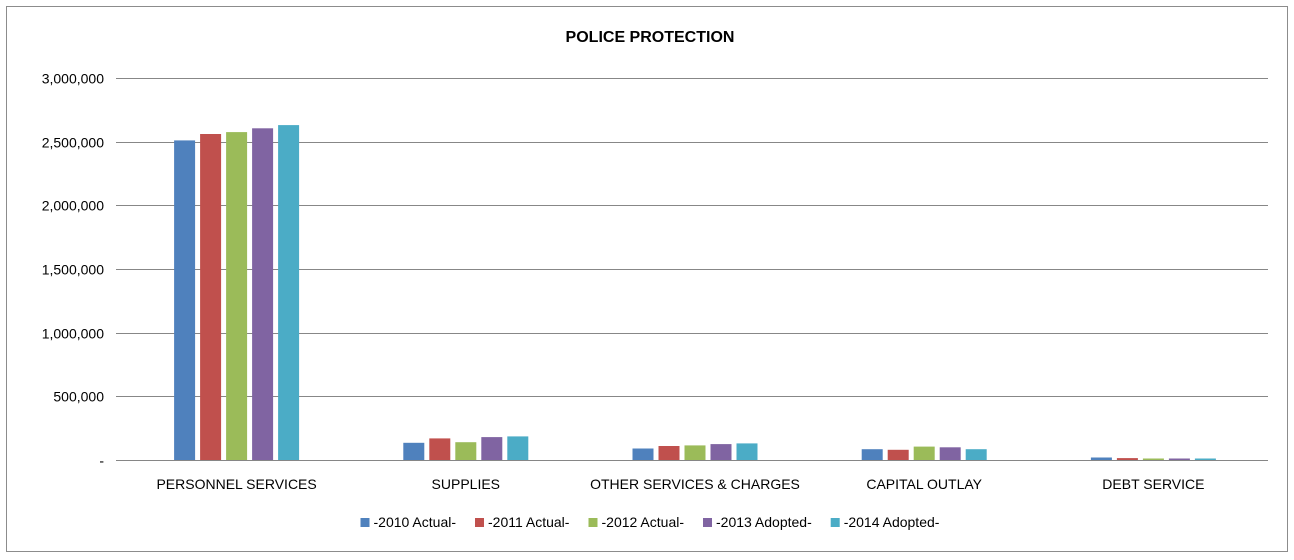 The image size is (1294, 560). I want to click on y-tick-label: 3,000,000, so click(73, 79).